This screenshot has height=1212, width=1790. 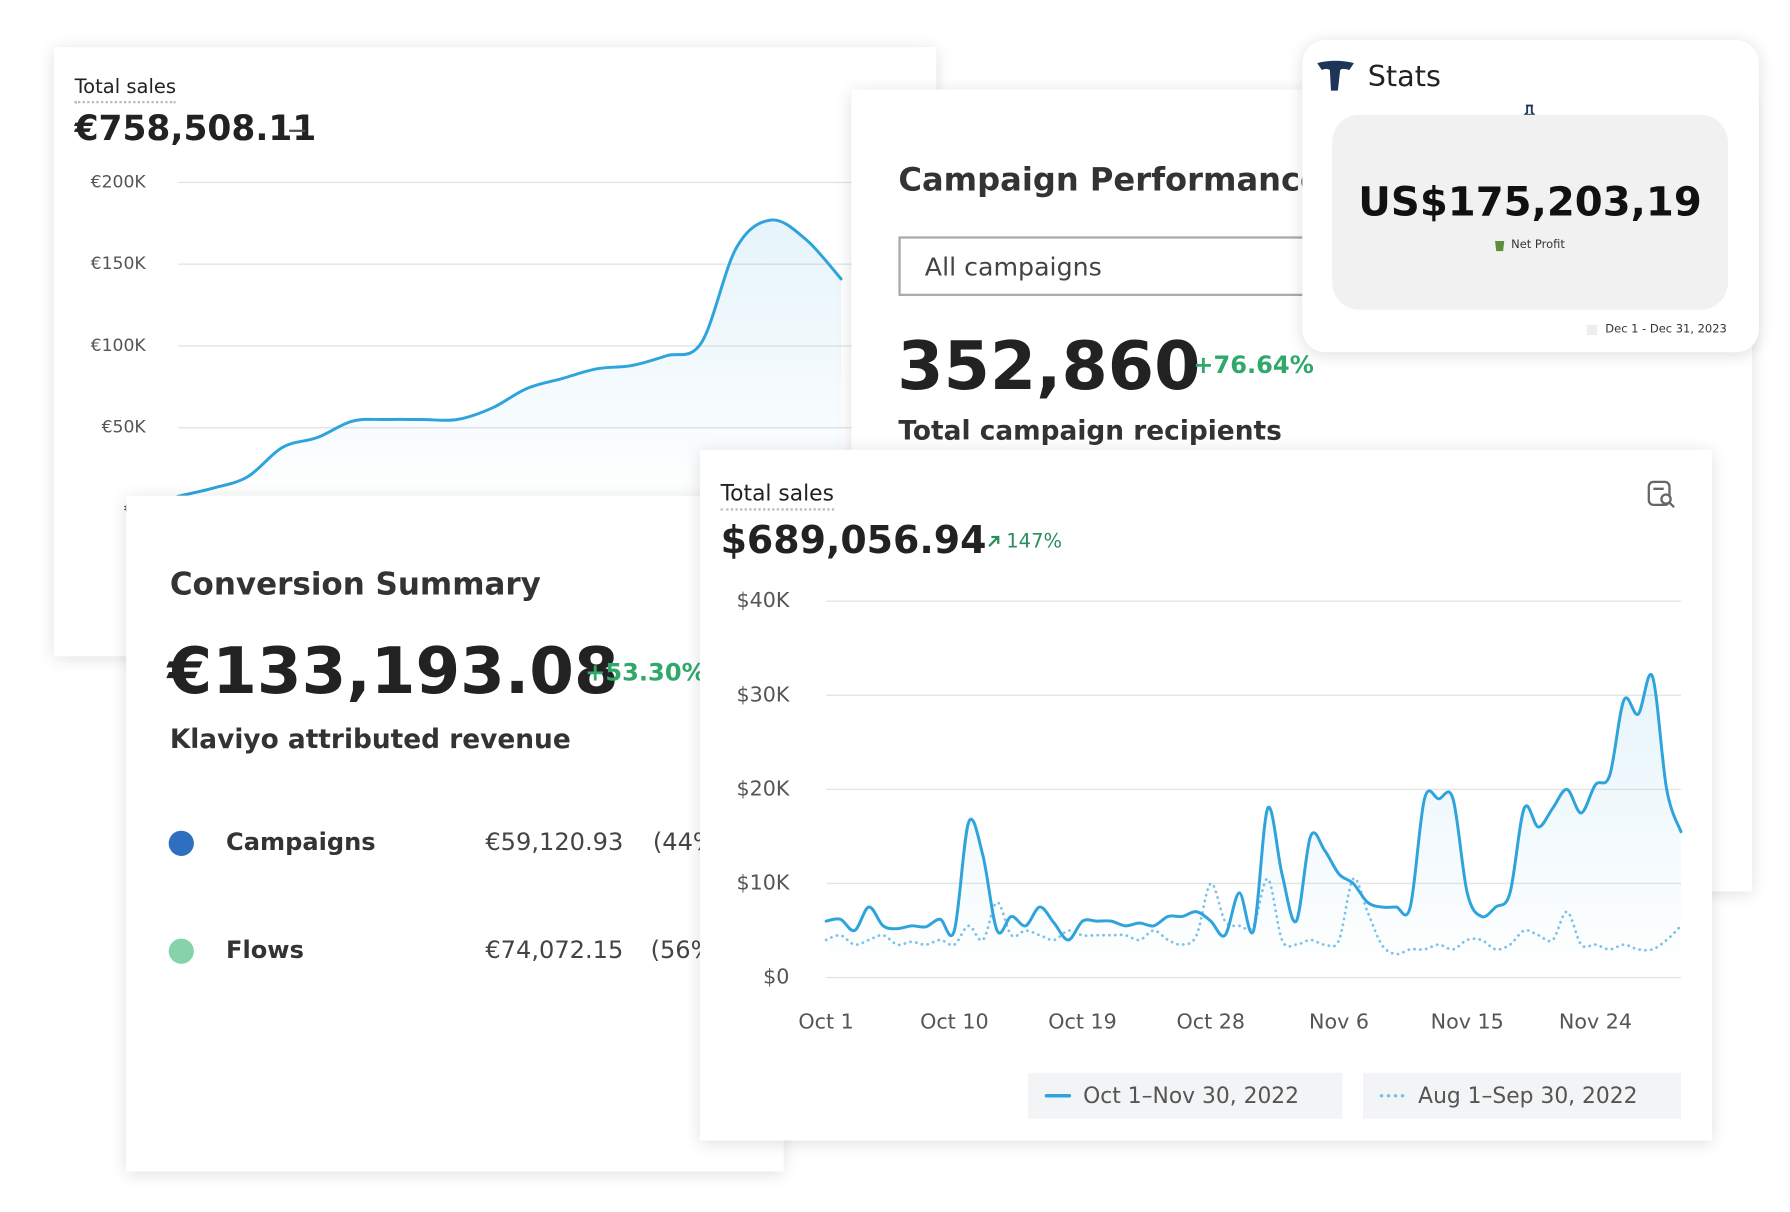 I want to click on y-tick-label: €100K, so click(x=119, y=346).